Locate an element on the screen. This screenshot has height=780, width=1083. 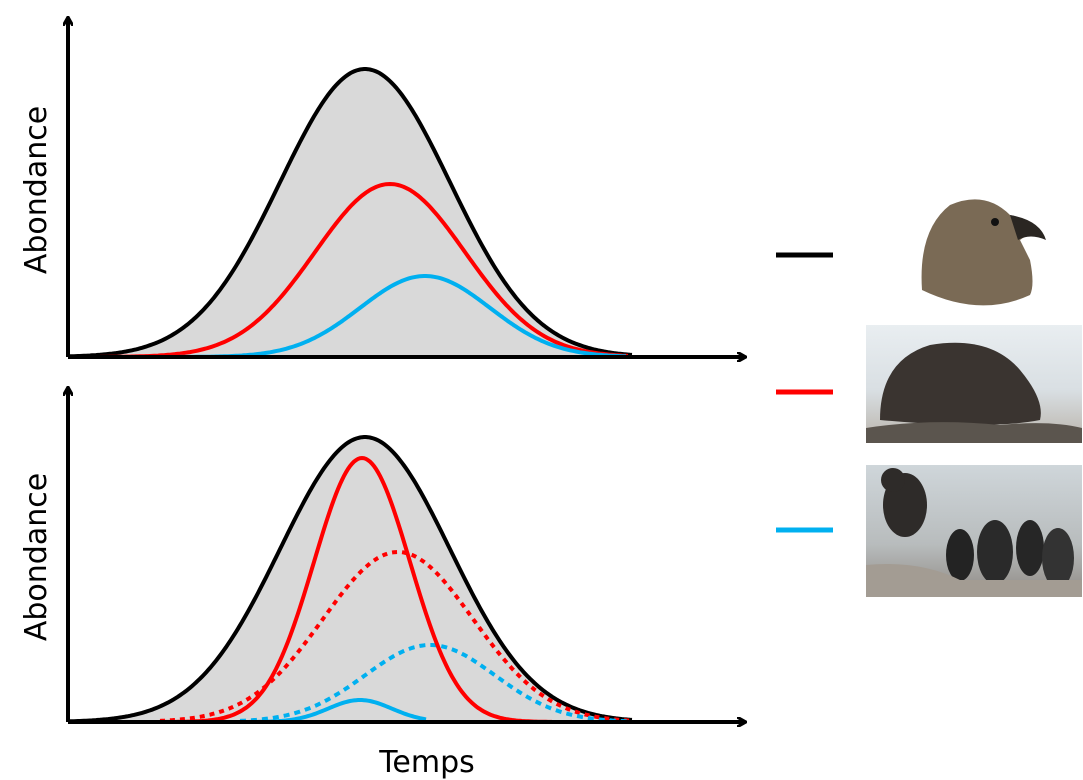
skua-photo is located at coordinates (983, 252).